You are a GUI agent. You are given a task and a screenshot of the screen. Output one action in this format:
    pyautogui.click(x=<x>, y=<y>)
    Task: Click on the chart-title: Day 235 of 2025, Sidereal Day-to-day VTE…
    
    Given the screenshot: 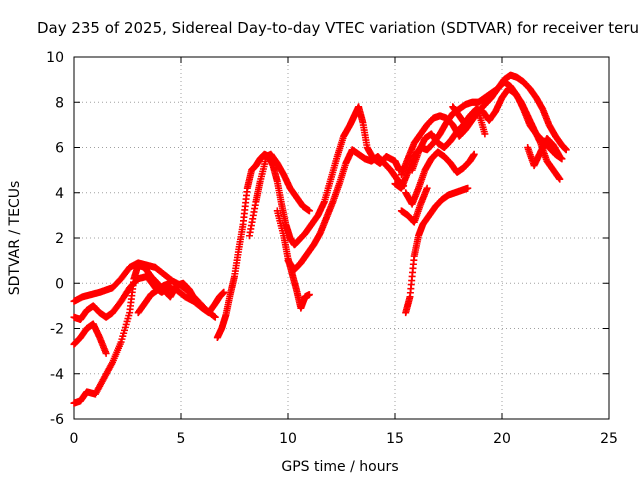 What is the action you would take?
    pyautogui.click(x=338, y=28)
    